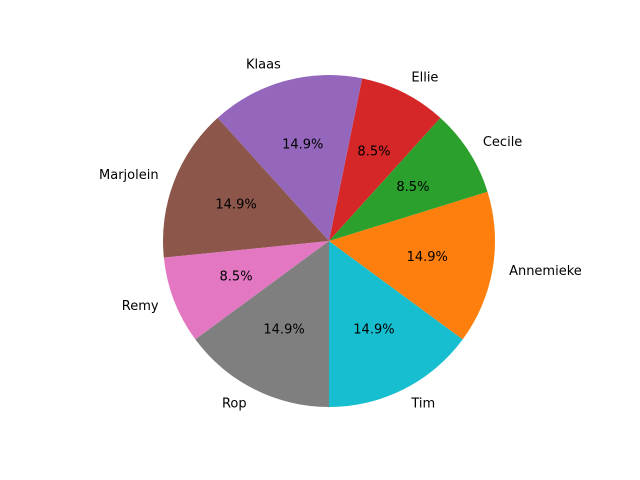  I want to click on pie-percent-label-marjolein: 14.9%, so click(235, 205).